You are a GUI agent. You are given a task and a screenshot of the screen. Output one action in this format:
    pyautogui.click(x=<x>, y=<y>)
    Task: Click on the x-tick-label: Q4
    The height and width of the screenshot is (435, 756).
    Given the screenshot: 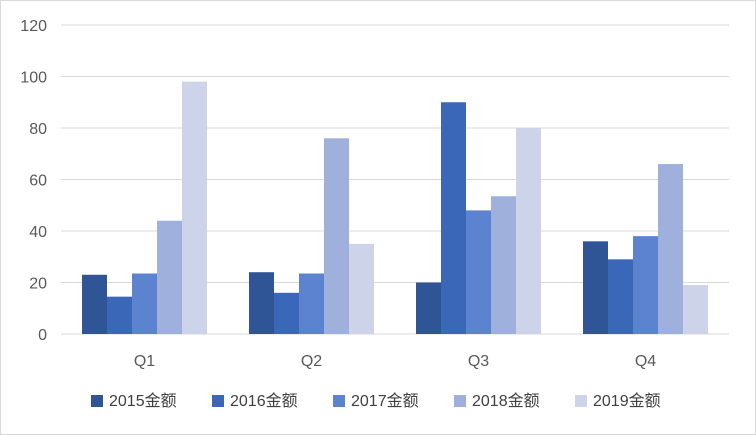 What is the action you would take?
    pyautogui.click(x=645, y=361)
    